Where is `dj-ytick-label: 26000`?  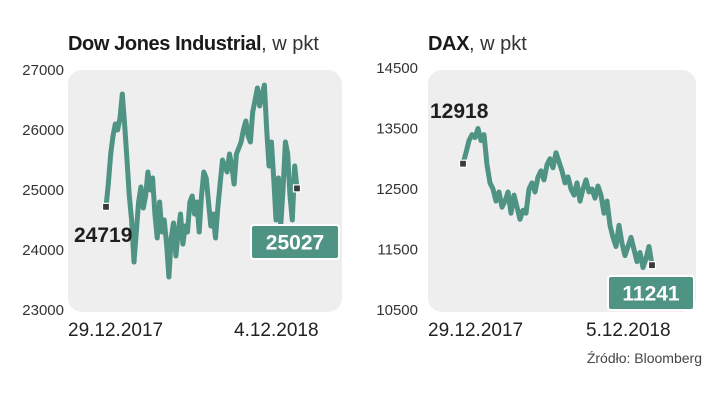 dj-ytick-label: 26000 is located at coordinates (43, 130).